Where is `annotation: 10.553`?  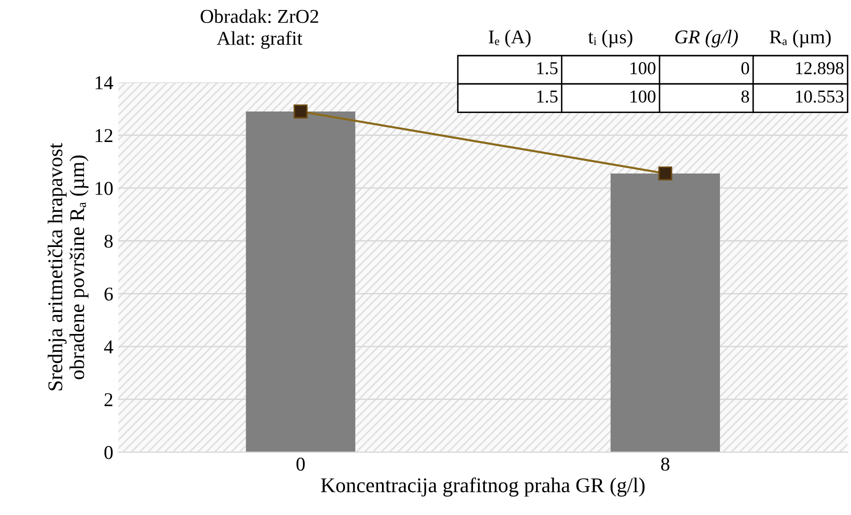 annotation: 10.553 is located at coordinates (820, 96).